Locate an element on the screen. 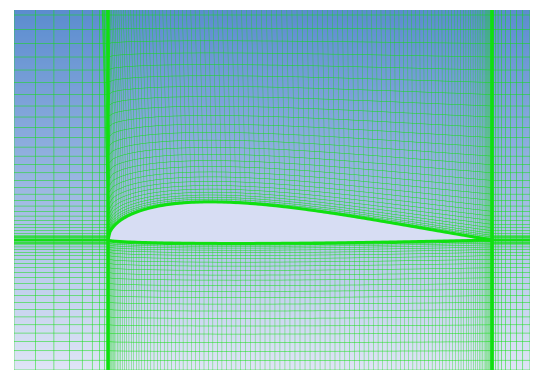 Image resolution: width=538 pixels, height=379 pixels. airfoil-body is located at coordinates (300, 222).